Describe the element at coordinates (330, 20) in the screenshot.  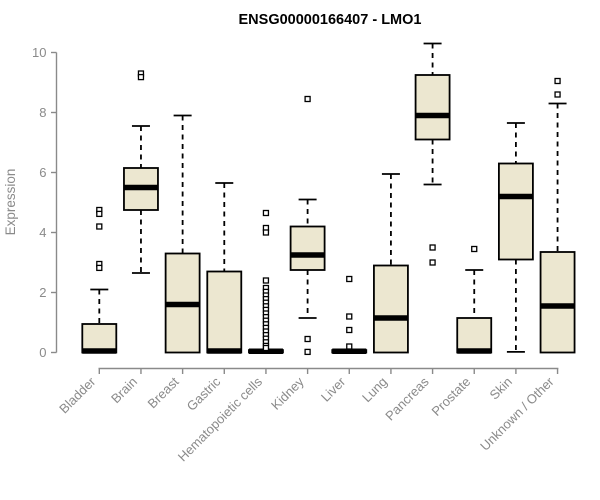
I see `chart-title: ENSG00000166407 - LMO1` at that location.